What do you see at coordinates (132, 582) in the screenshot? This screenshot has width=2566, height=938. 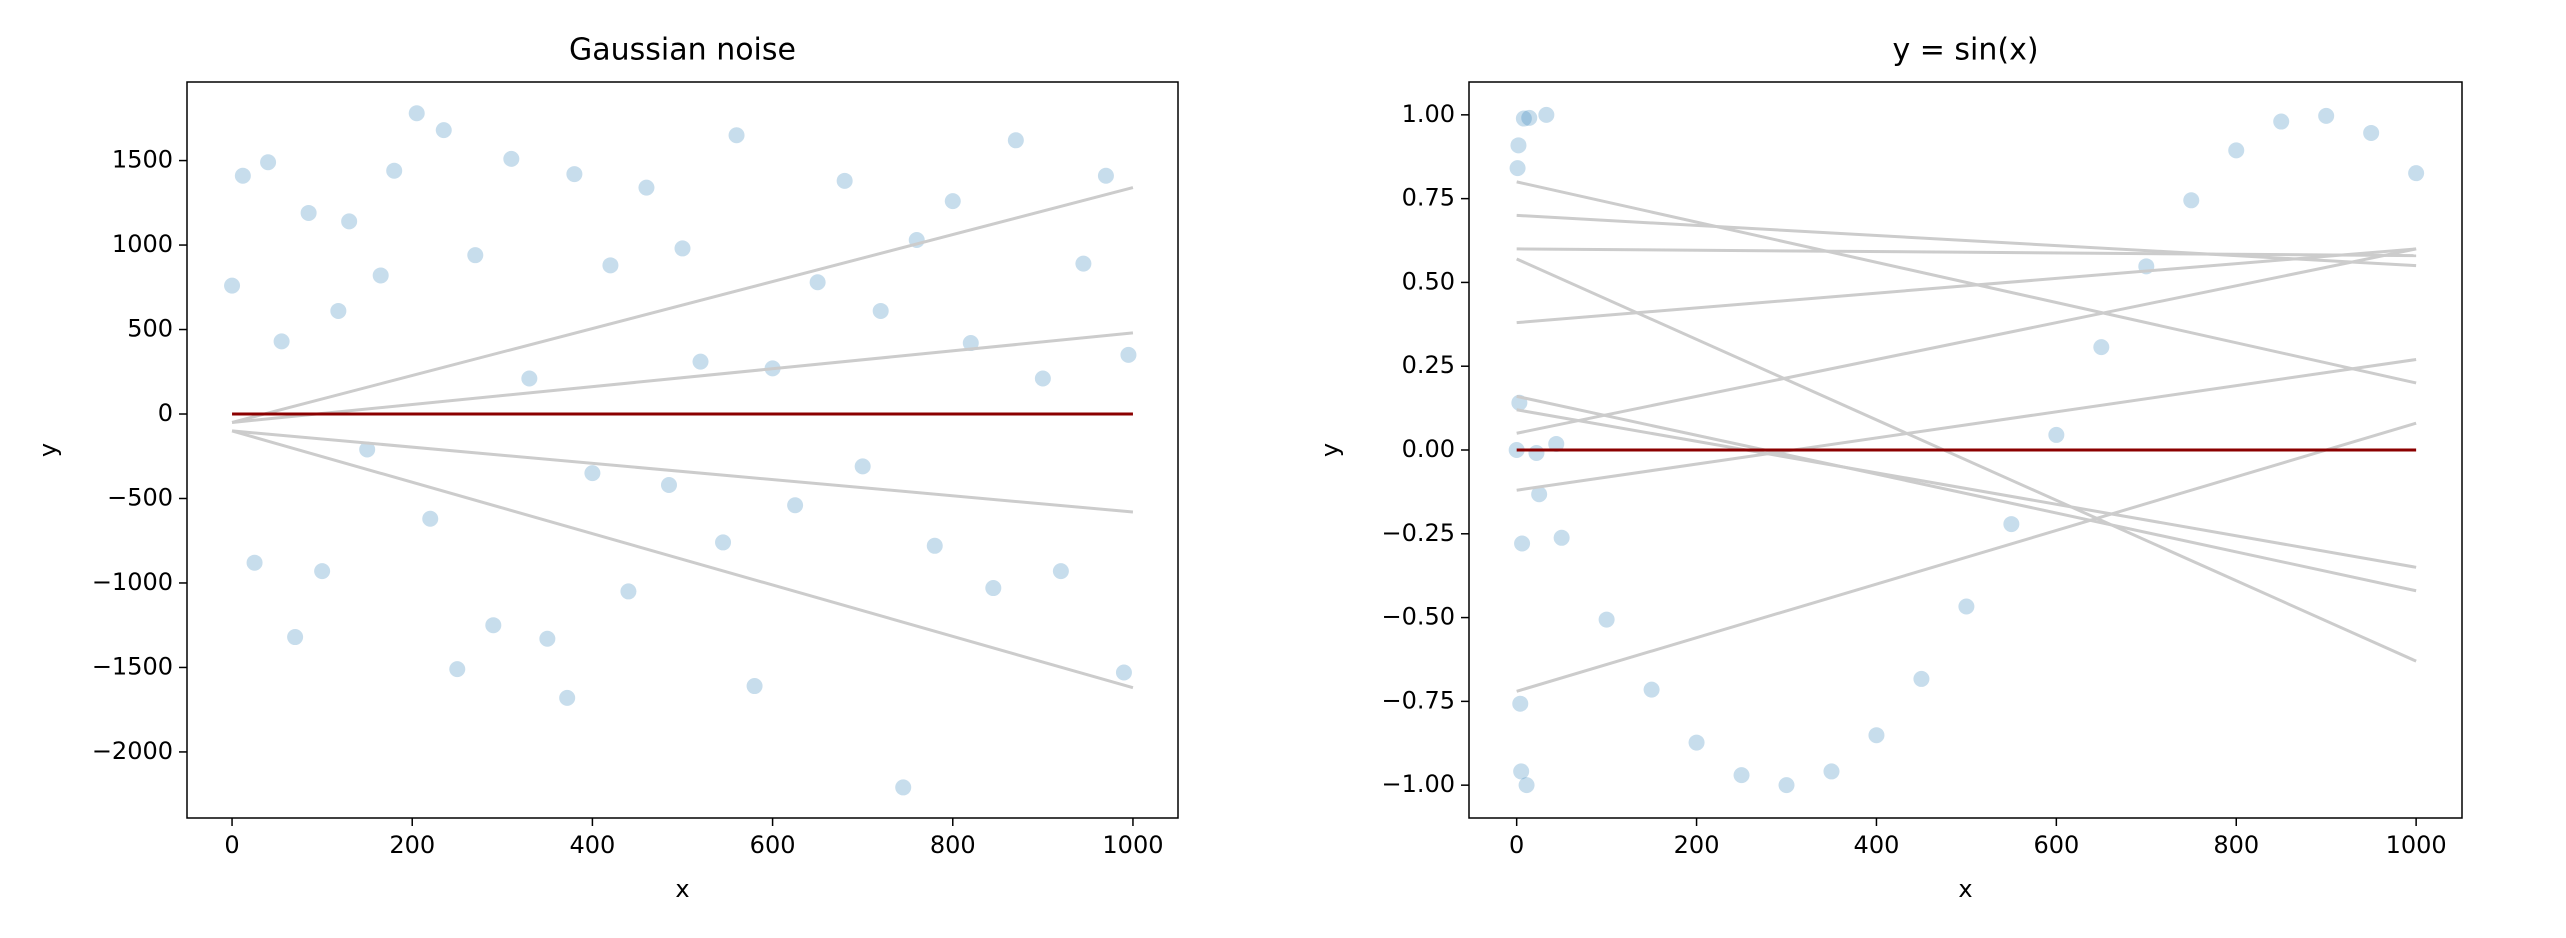 I see `y-tick-label: −1000` at bounding box center [132, 582].